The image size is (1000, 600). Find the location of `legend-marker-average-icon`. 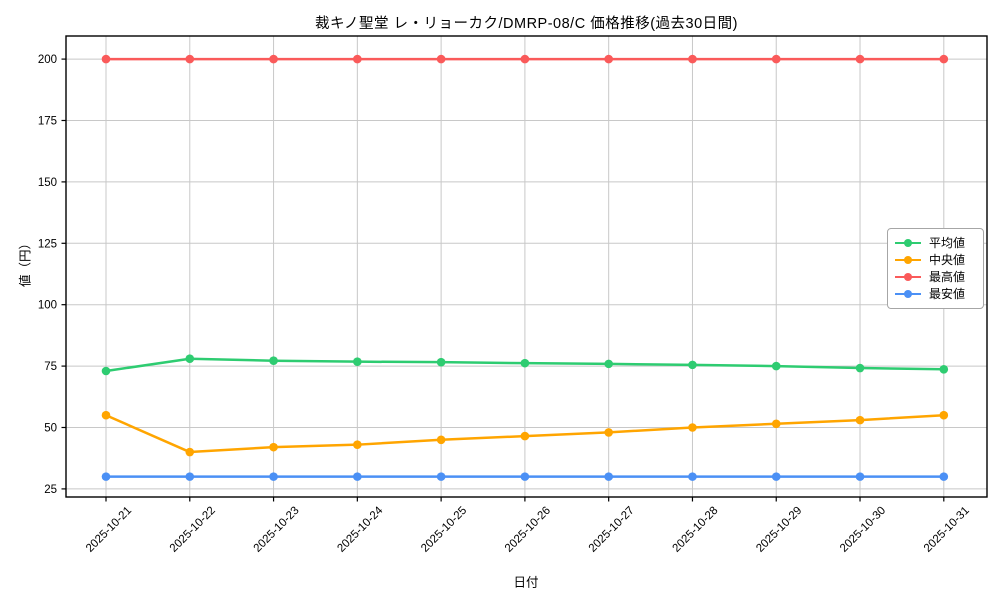

legend-marker-average-icon is located at coordinates (908, 243).